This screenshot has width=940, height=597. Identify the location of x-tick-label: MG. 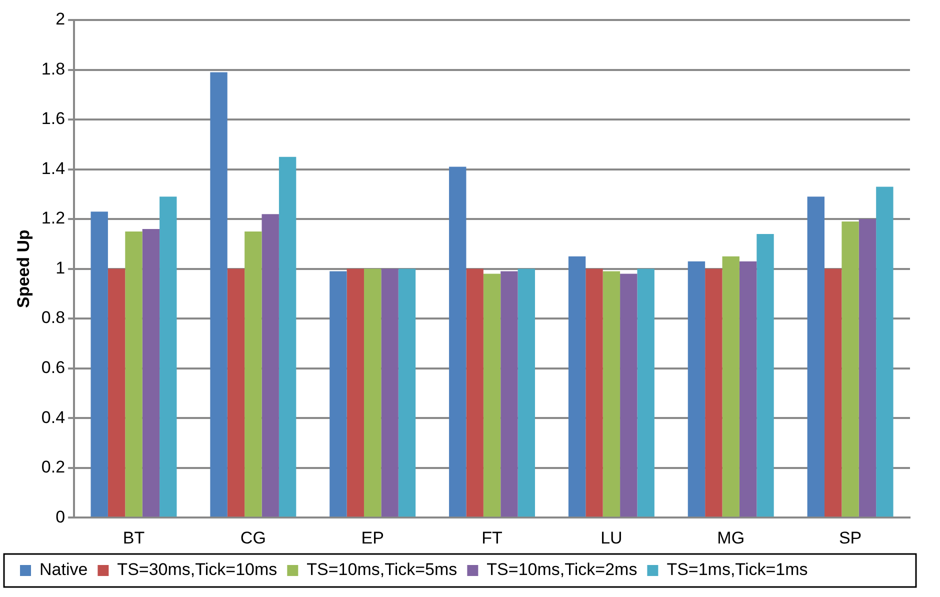
(731, 538).